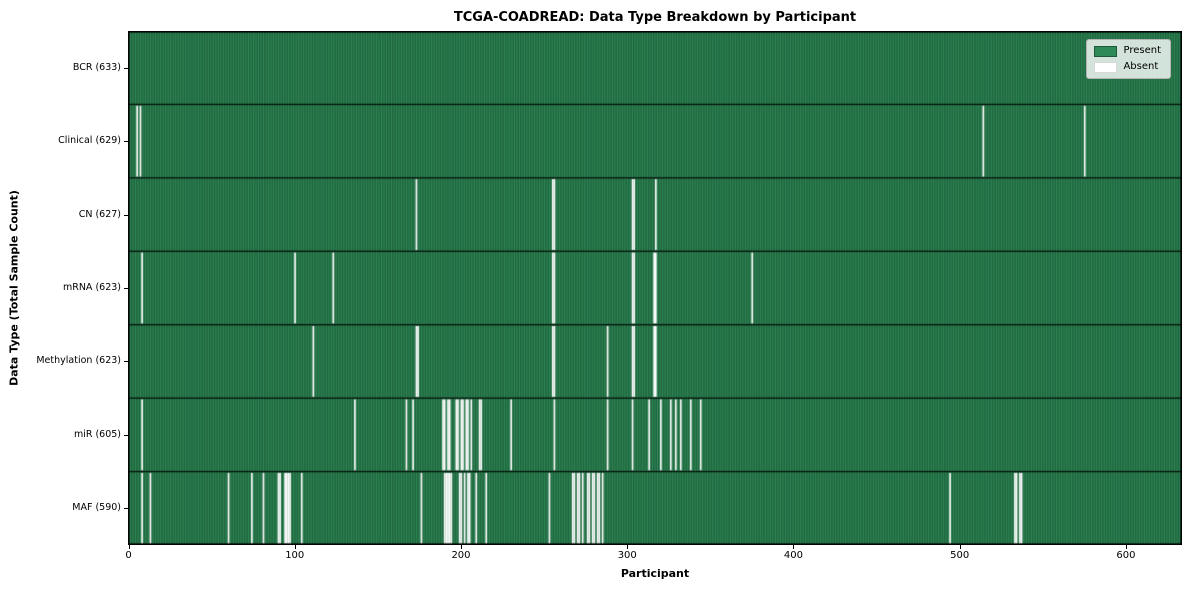  Describe the element at coordinates (97, 434) in the screenshot. I see `y-tick-label: miR (605)` at that location.